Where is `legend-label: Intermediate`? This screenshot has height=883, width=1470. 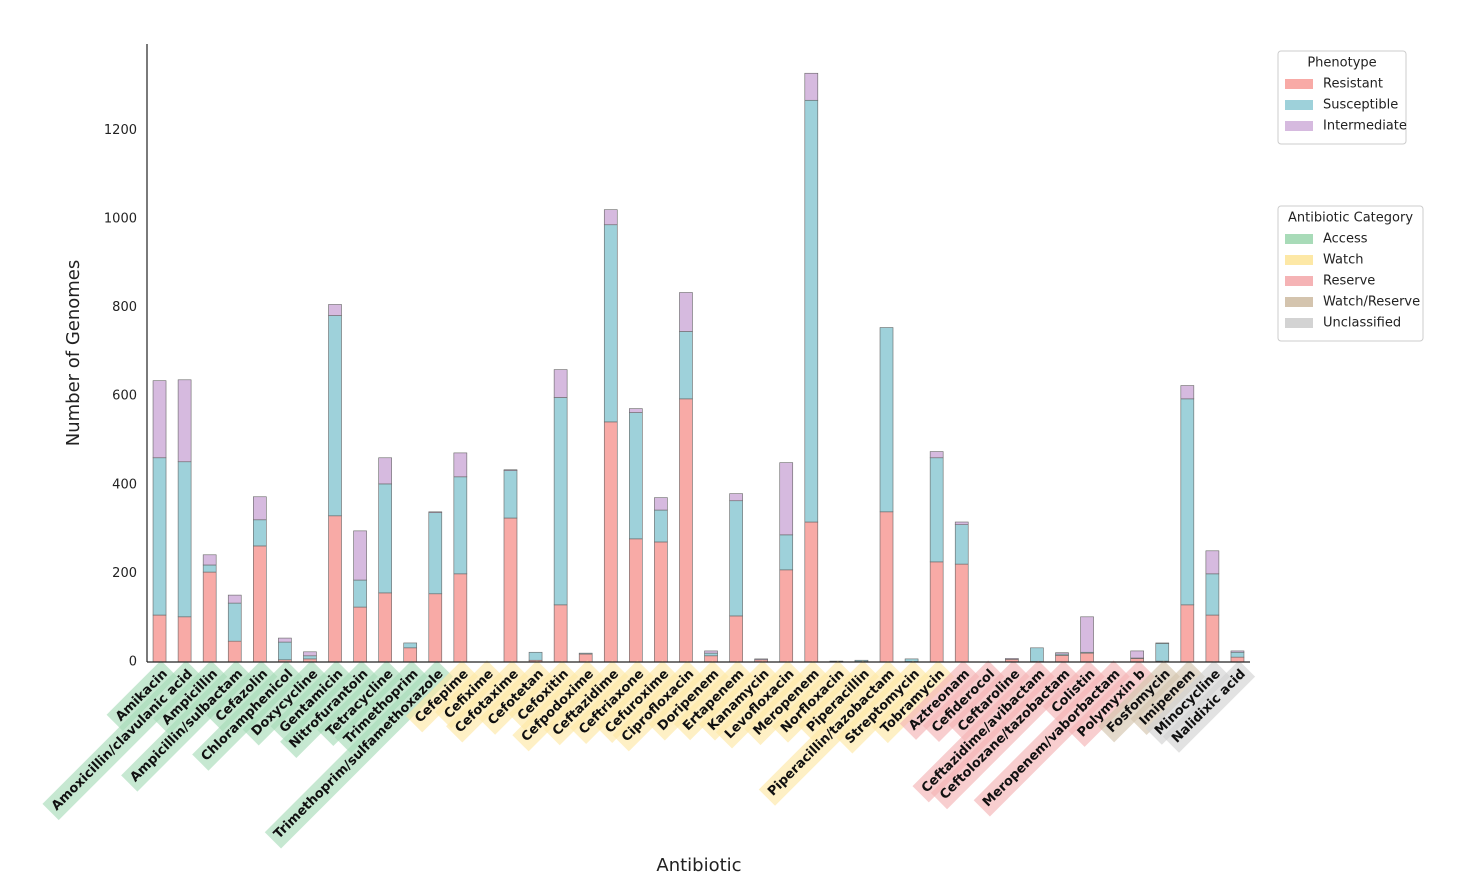 legend-label: Intermediate is located at coordinates (1365, 126).